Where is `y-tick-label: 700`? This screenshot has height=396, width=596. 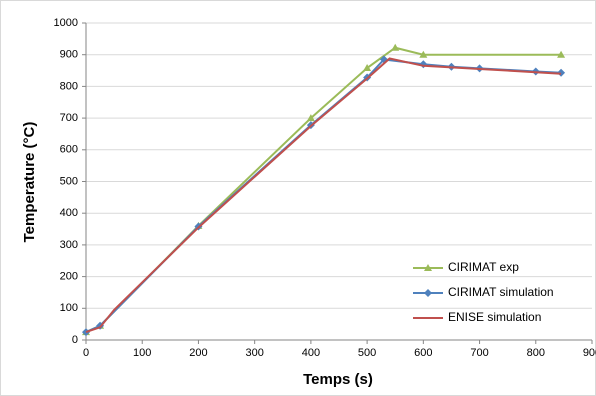 y-tick-label: 700 is located at coordinates (69, 118).